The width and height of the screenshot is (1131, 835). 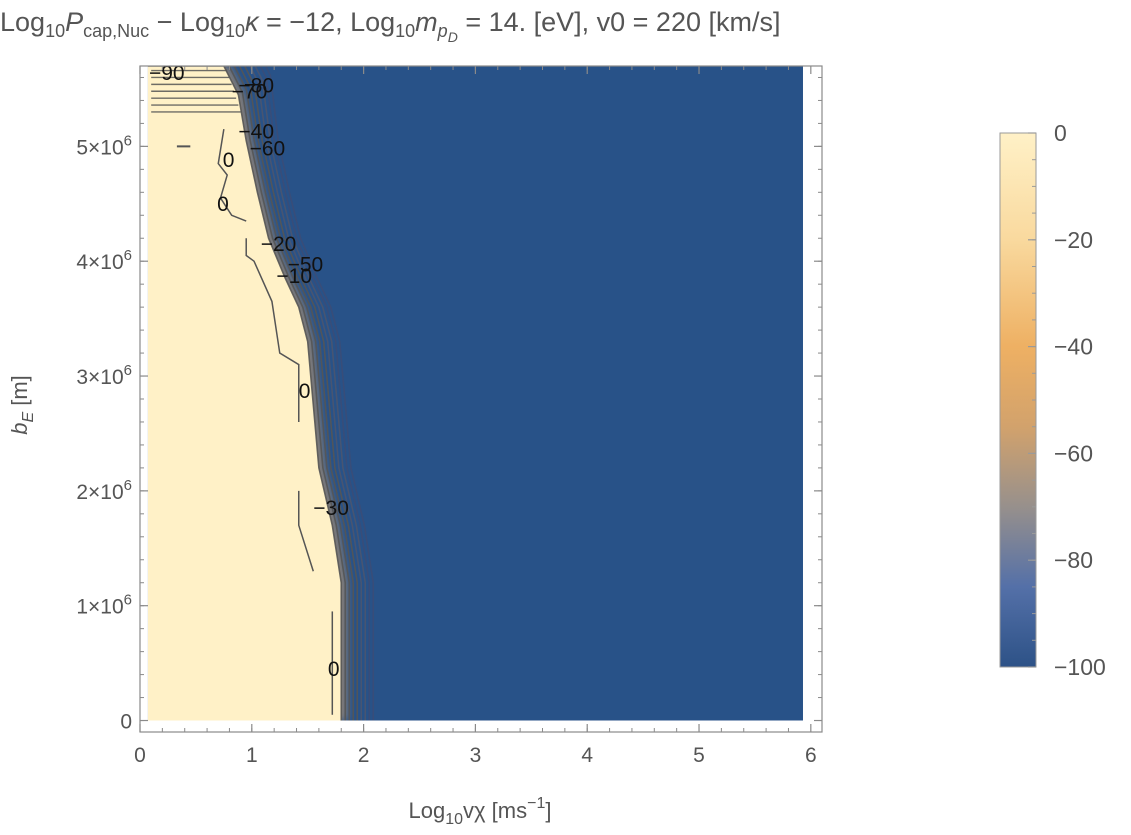 I want to click on colorbar-gradient, so click(x=1018, y=400).